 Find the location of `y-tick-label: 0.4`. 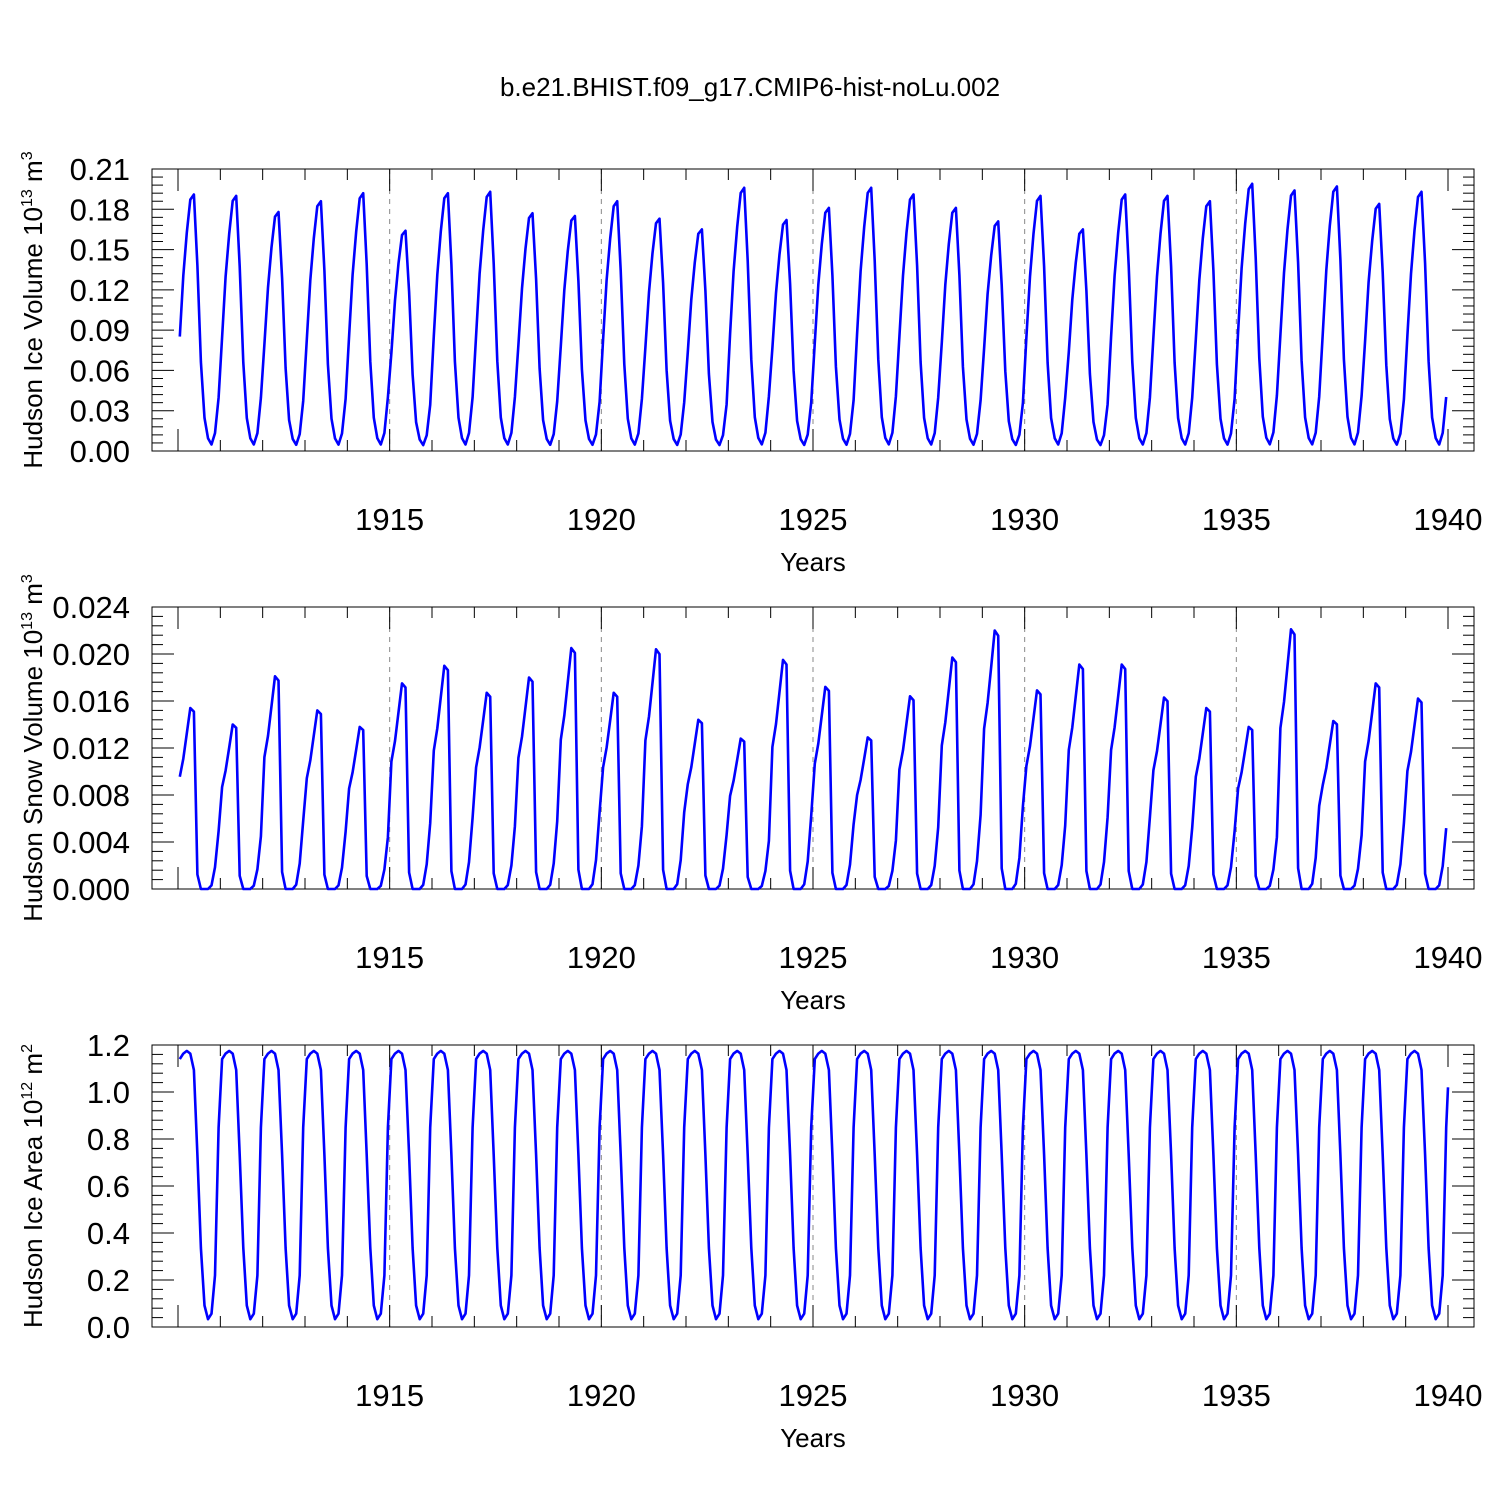

y-tick-label: 0.4 is located at coordinates (108, 1233).